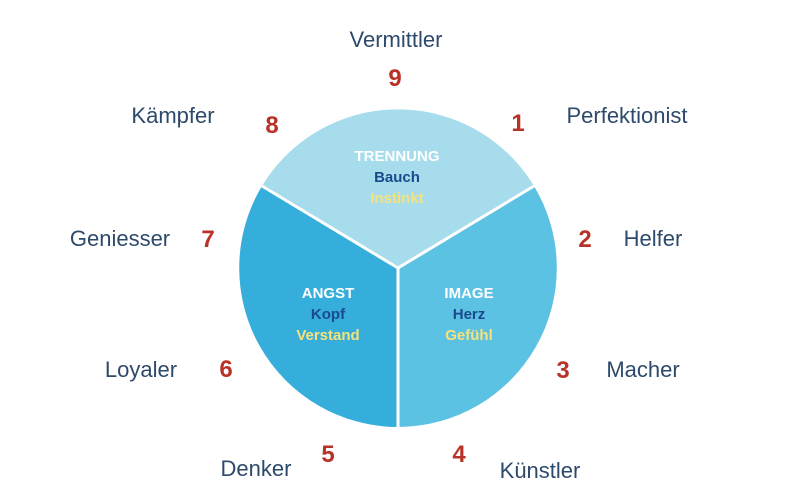 The height and width of the screenshot is (504, 791). I want to click on type-6-label: Loyaler, so click(141, 369).